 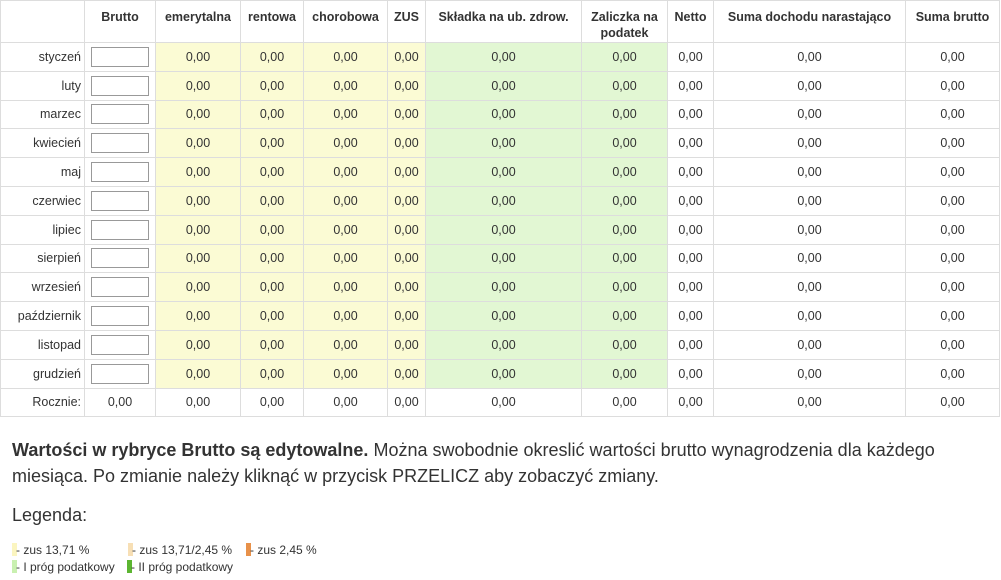 I want to click on month-row: maj 0,00 0,00 0,00 0,00 0,00 0,00 0,00 0,00 0,00, so click(x=500, y=172).